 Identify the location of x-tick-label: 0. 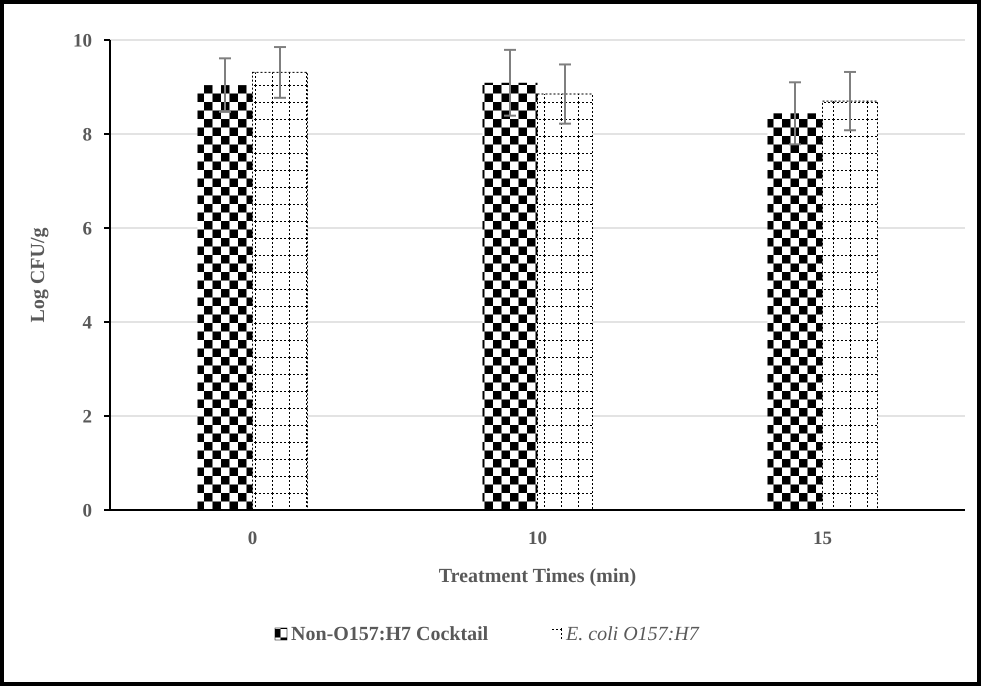
(253, 538).